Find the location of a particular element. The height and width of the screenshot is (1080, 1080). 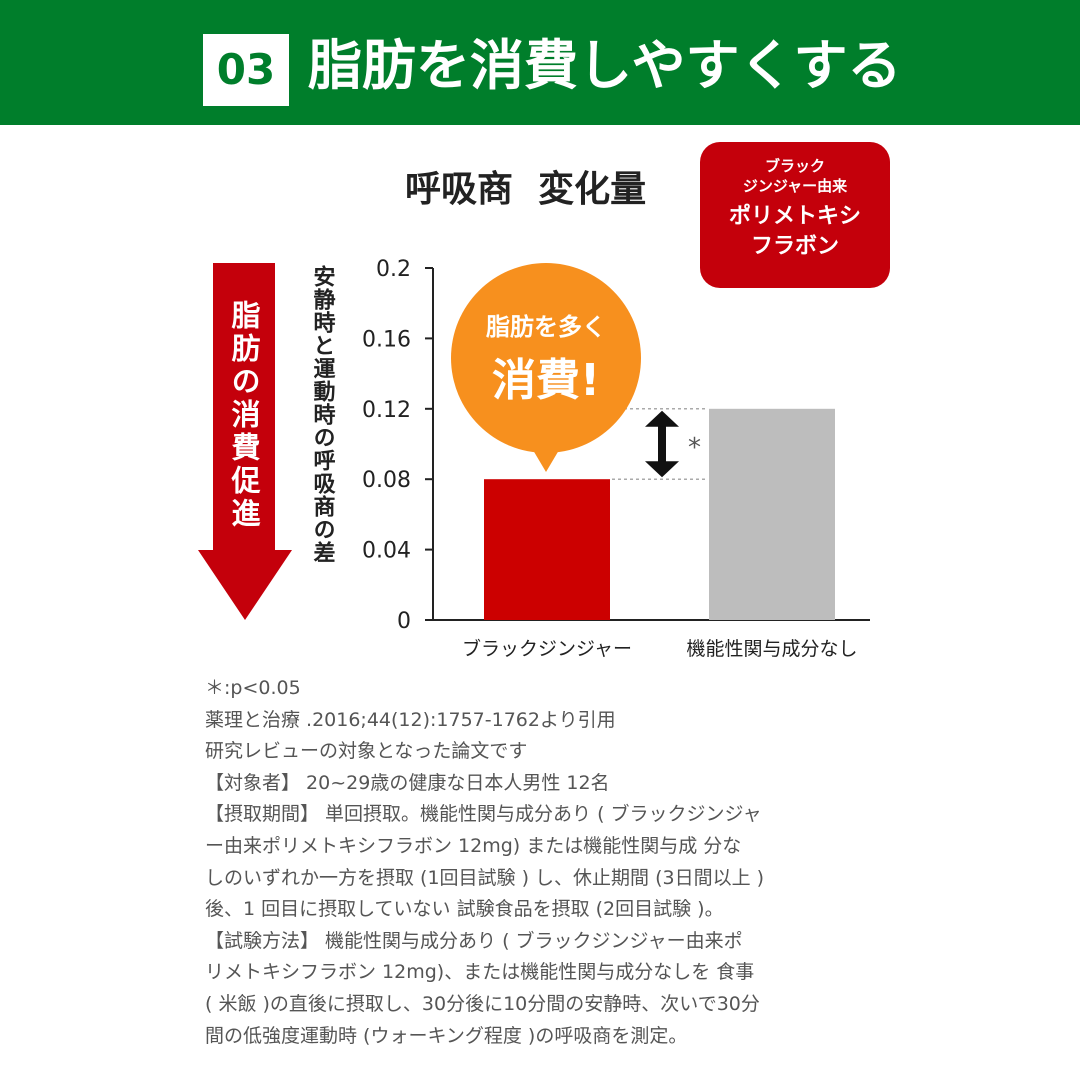

callout-line2: 消費! is located at coordinates (546, 380).